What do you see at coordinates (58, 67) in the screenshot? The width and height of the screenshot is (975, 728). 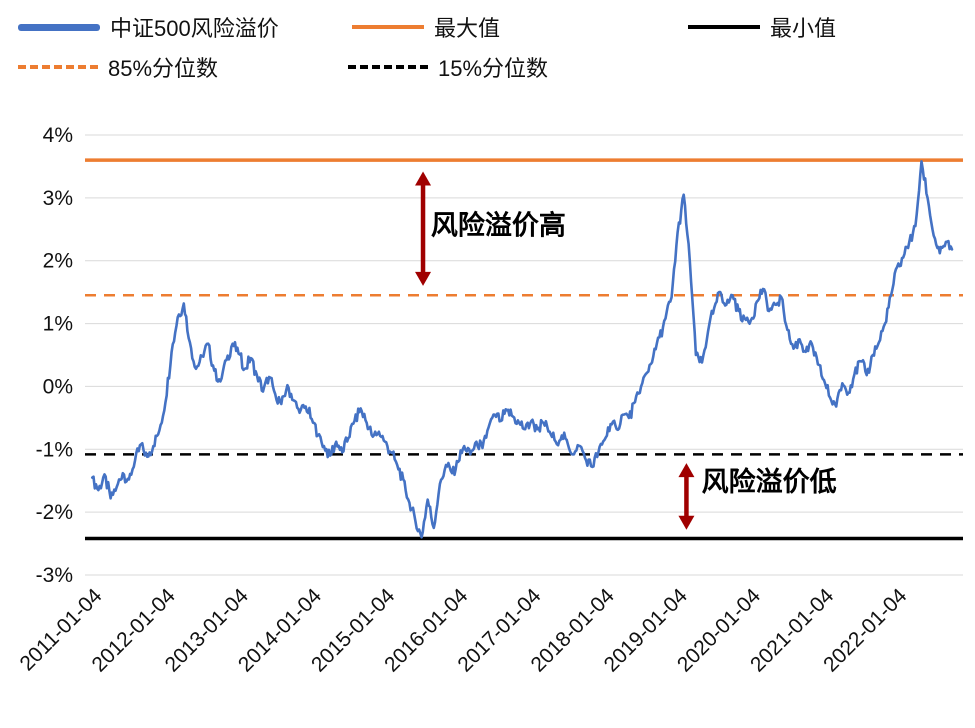 I see `p85-line-swatch` at bounding box center [58, 67].